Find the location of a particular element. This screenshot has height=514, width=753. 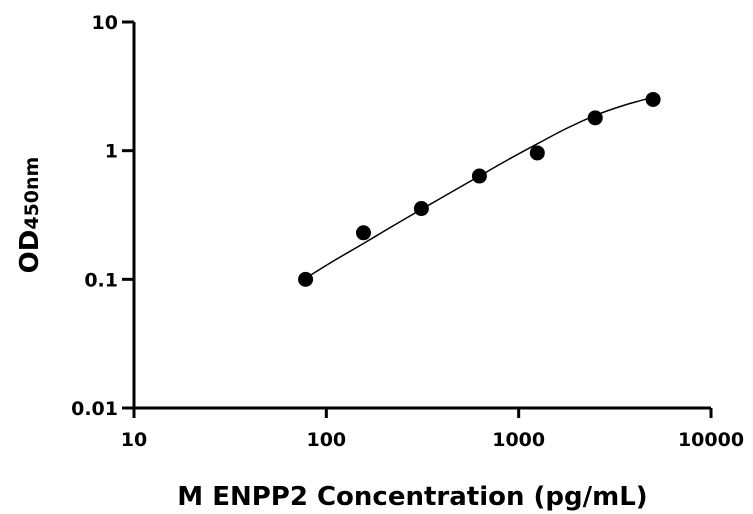

x-tick-label: 100 is located at coordinates (326, 440).